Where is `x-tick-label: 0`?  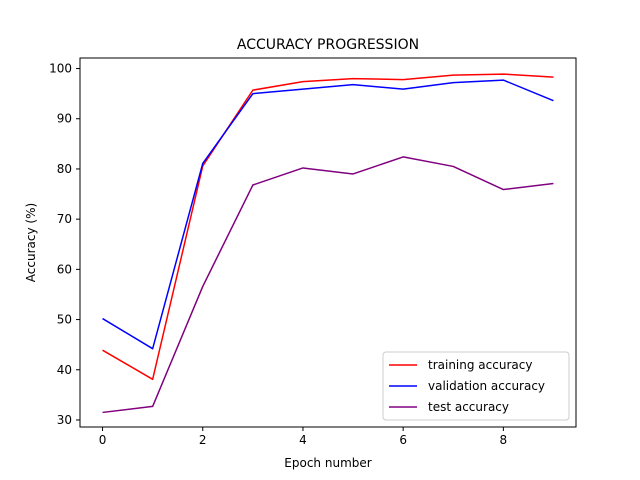
x-tick-label: 0 is located at coordinates (103, 440).